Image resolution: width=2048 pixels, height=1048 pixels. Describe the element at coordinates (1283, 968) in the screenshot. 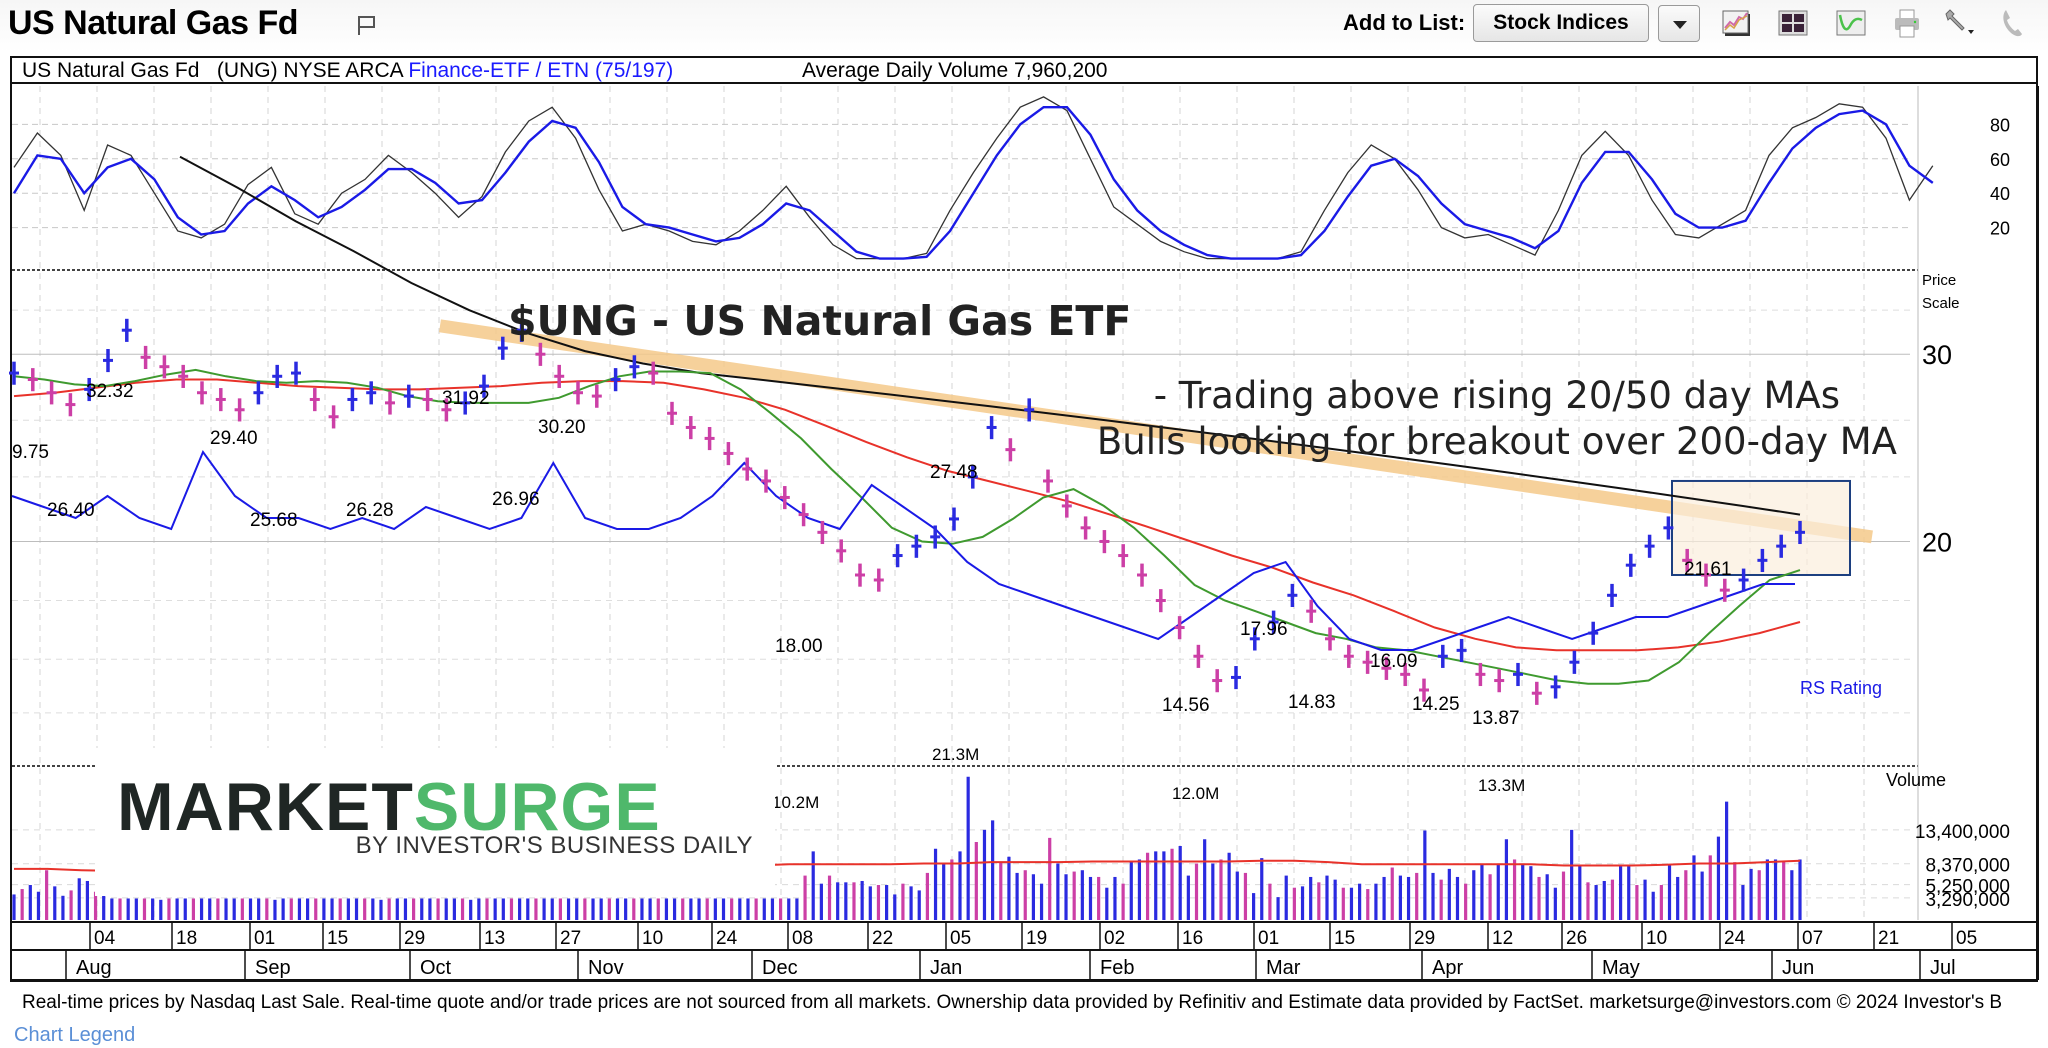

I see `month-label: Mar` at that location.